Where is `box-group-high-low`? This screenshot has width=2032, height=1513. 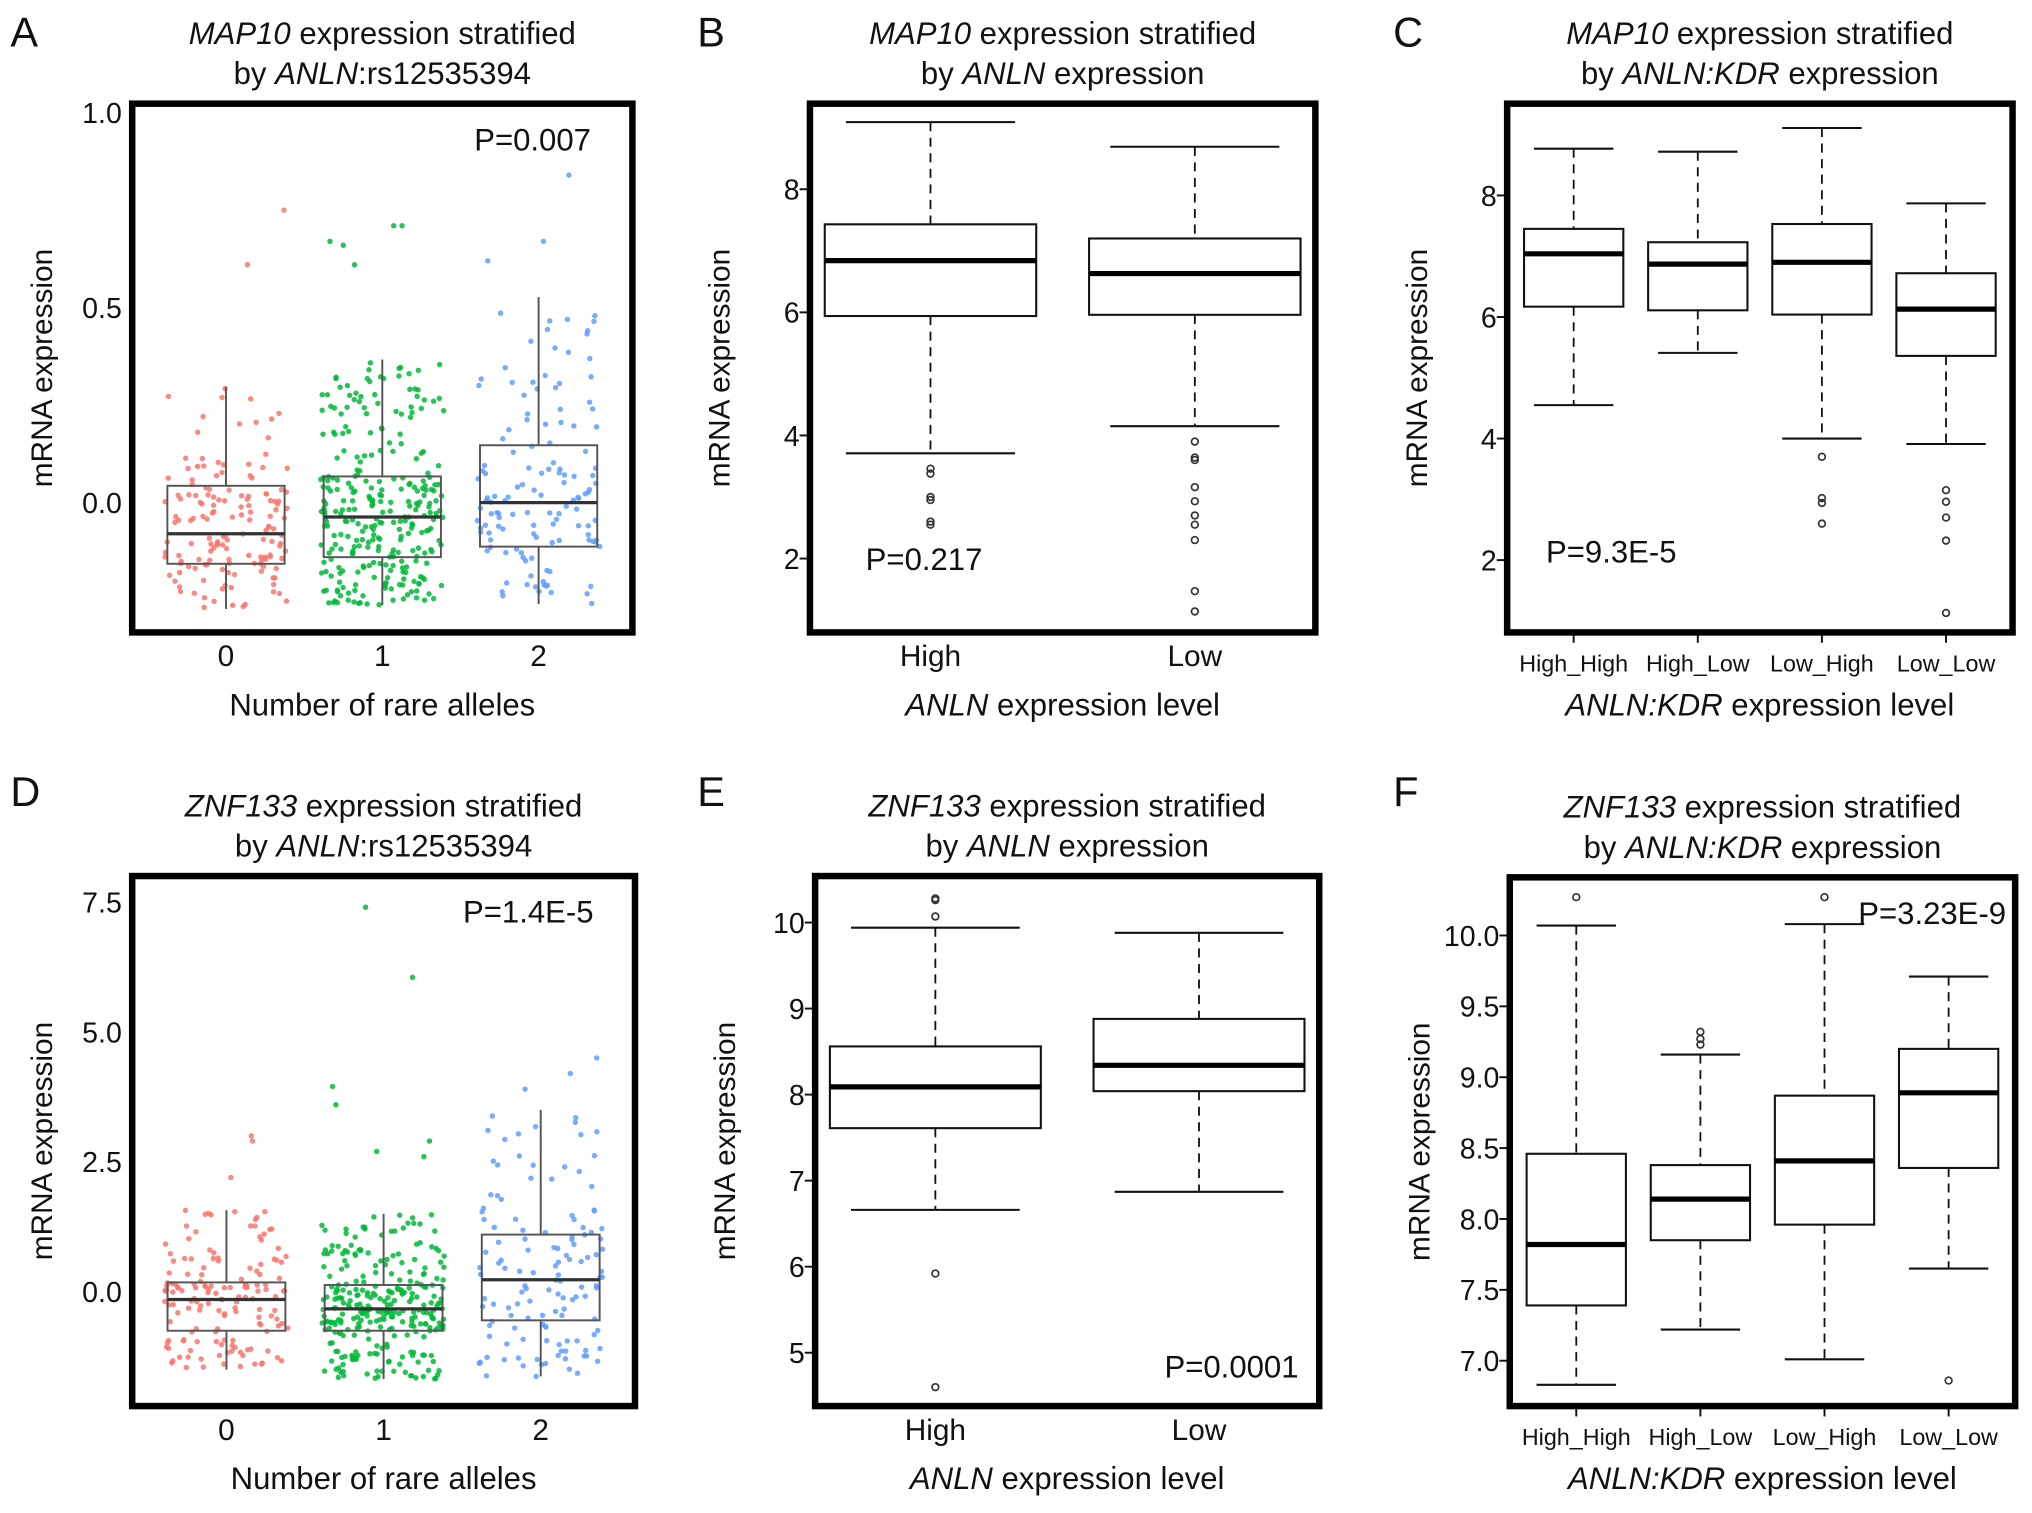
box-group-high-low is located at coordinates (1700, 1179).